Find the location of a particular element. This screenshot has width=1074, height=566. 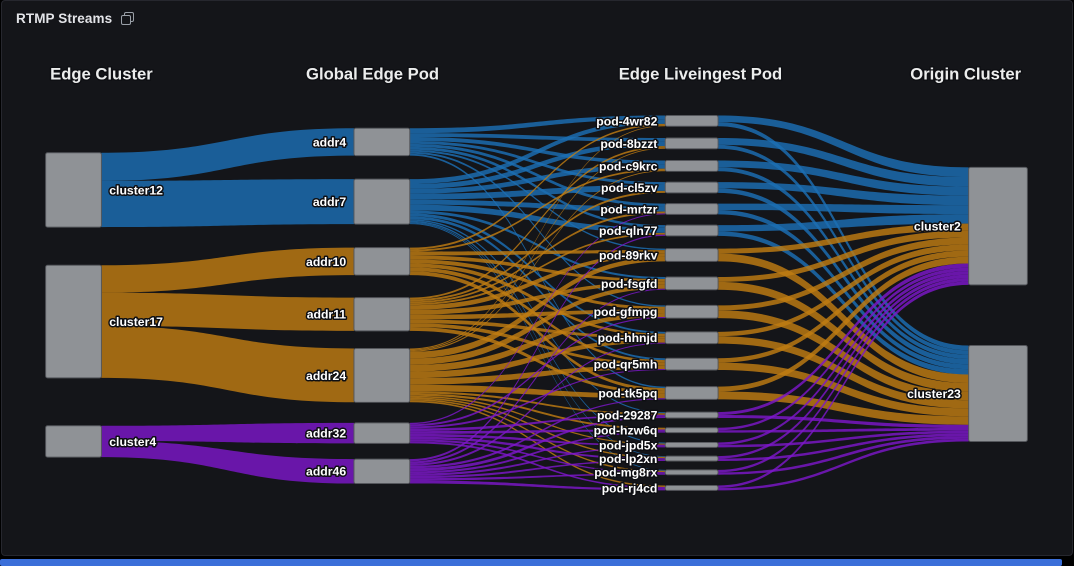

sankey-link-pod-c9krc-cluster23 is located at coordinates (843, 263).